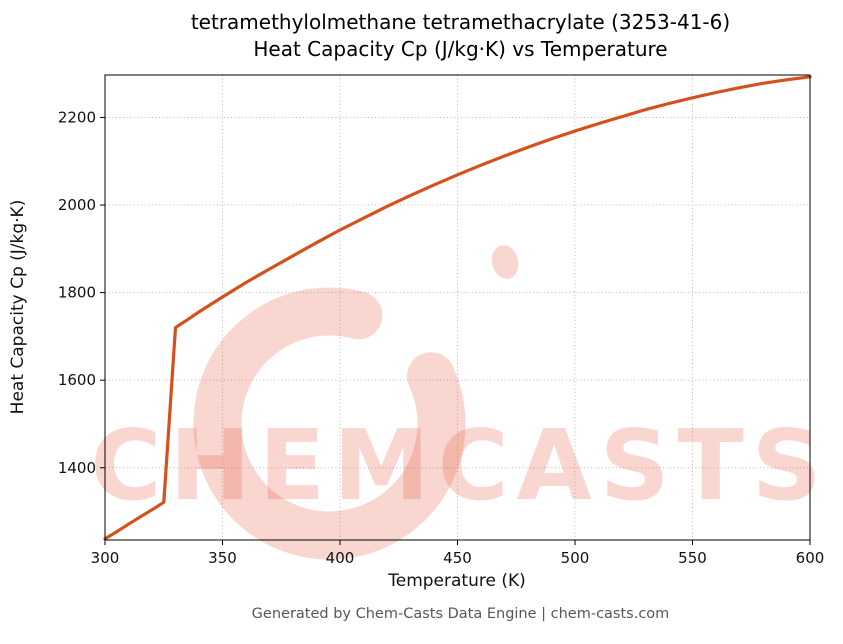 This screenshot has height=644, width=843. I want to click on x-tick-label: 300, so click(105, 558).